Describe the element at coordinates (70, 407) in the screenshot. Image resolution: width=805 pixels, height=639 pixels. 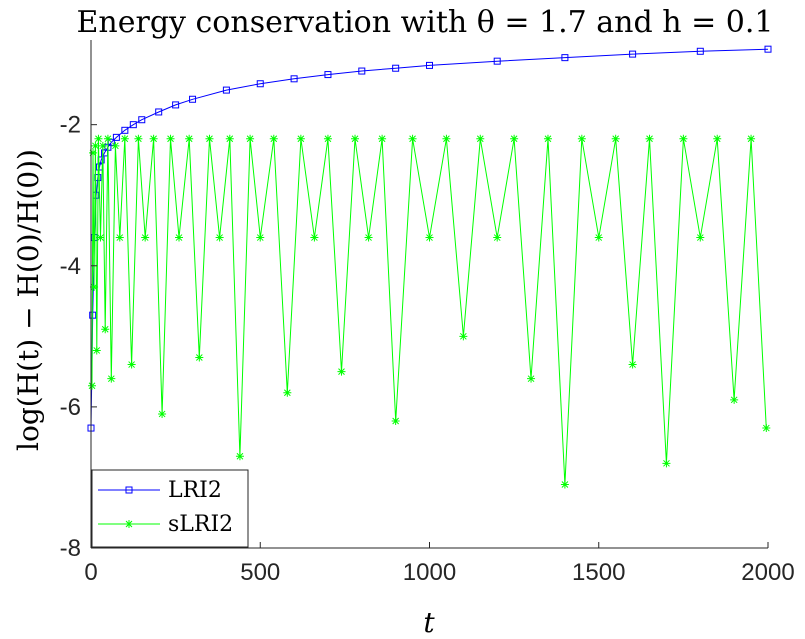
I see `y-tick-label: -6` at that location.